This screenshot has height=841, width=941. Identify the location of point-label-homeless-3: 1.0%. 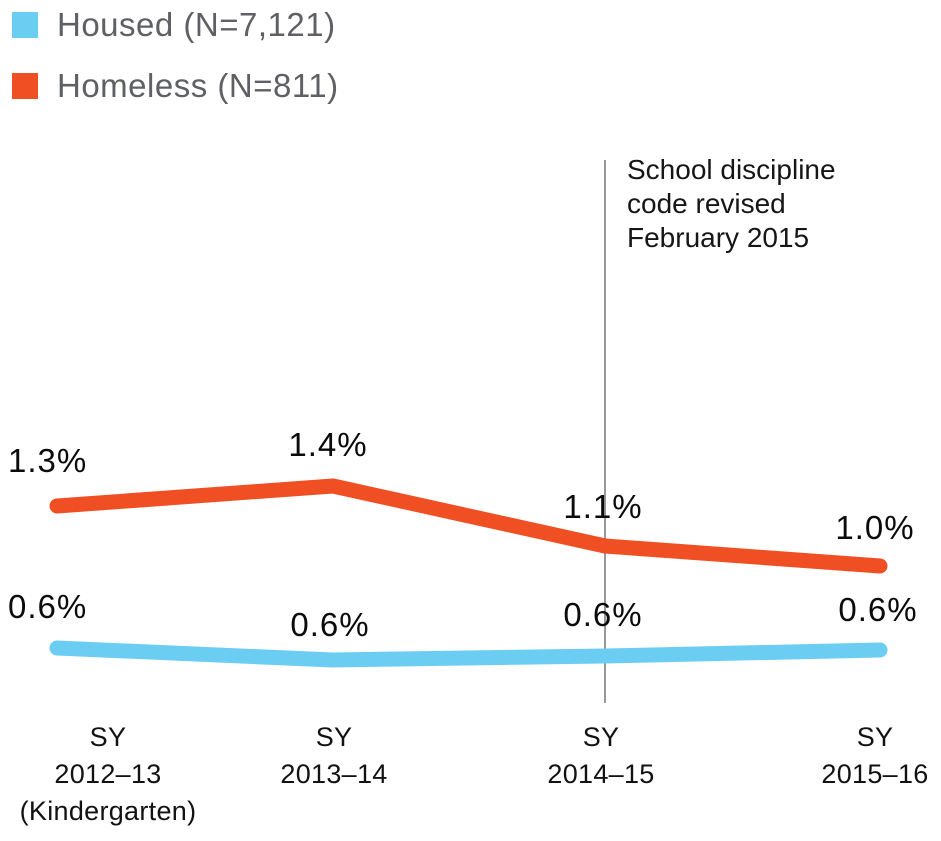
(875, 527).